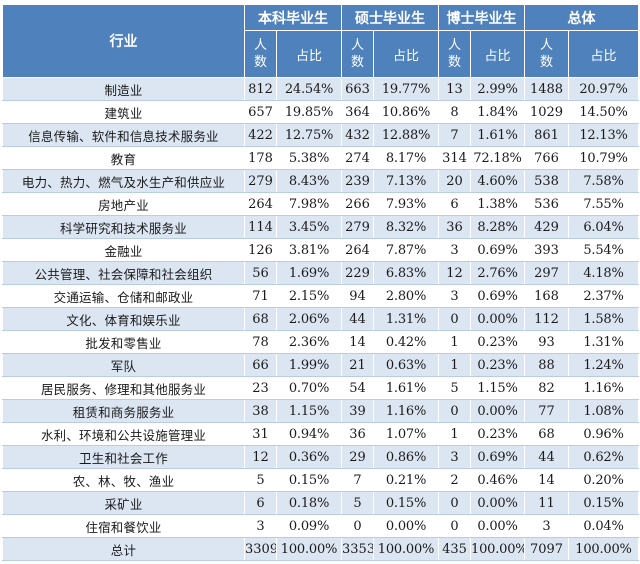 The width and height of the screenshot is (640, 564). What do you see at coordinates (454, 112) in the screenshot?
I see `doctor-count-cell: 8` at bounding box center [454, 112].